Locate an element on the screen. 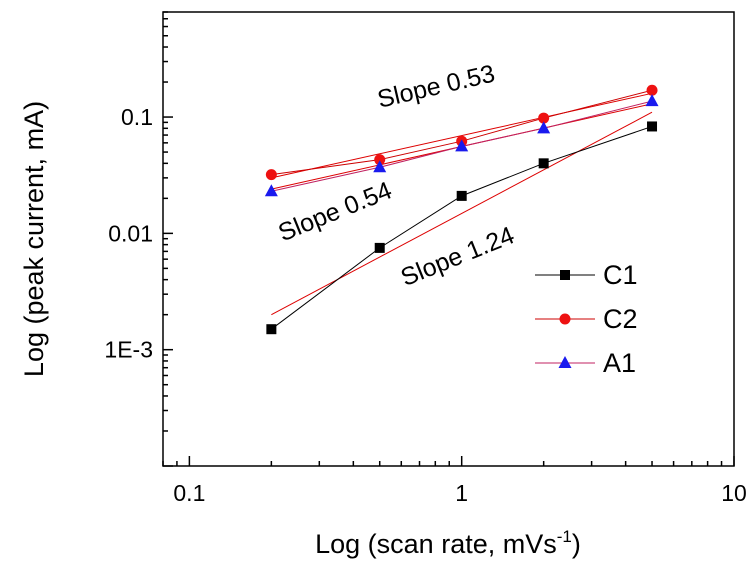  legend-marker-c1 is located at coordinates (565, 275).